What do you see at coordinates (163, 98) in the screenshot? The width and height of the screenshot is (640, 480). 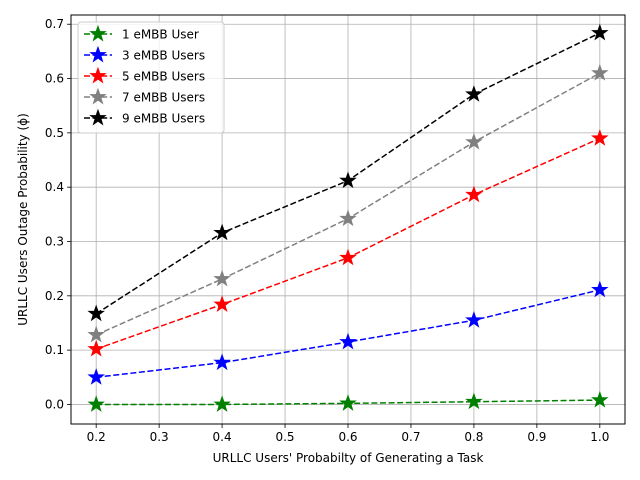 I see `legend-label: 7 eMBB Users` at bounding box center [163, 98].